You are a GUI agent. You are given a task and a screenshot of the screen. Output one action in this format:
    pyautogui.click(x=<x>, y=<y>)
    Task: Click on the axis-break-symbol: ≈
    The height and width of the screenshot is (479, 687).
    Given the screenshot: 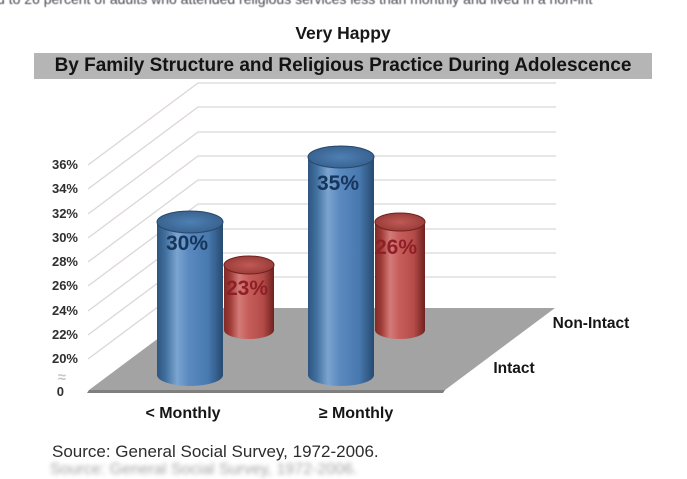 What is the action you would take?
    pyautogui.click(x=62, y=377)
    